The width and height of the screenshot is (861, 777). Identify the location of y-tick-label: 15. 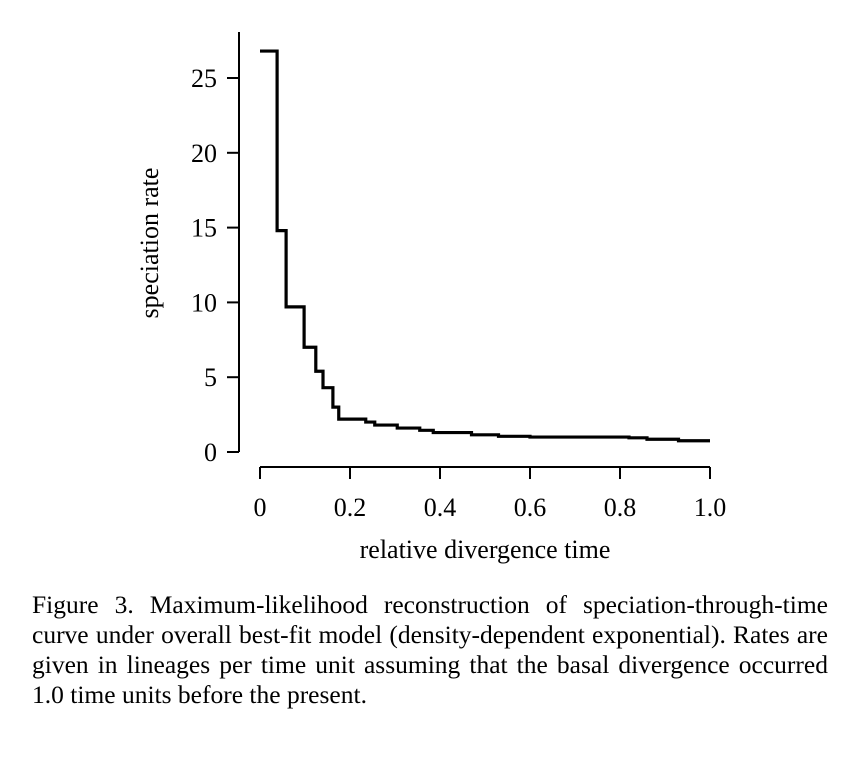
(204, 228).